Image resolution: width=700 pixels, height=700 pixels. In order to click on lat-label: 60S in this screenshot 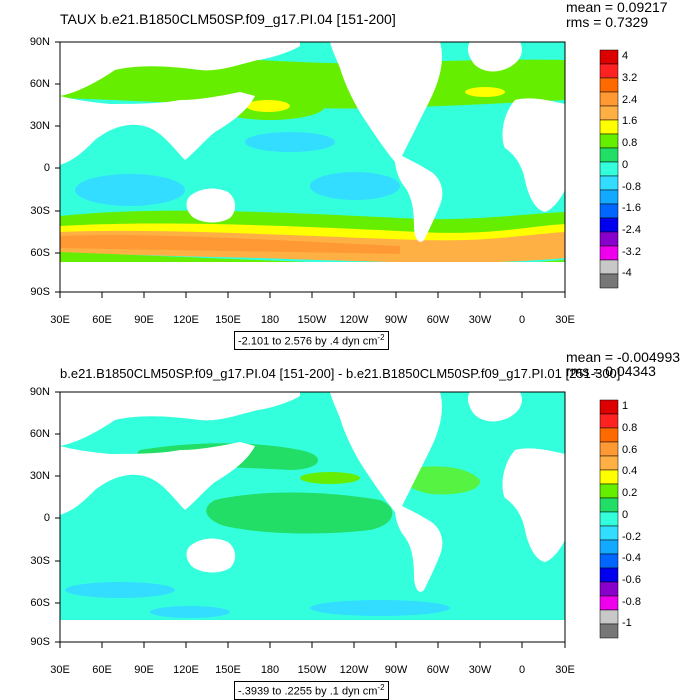, I will do `click(40, 253)`.